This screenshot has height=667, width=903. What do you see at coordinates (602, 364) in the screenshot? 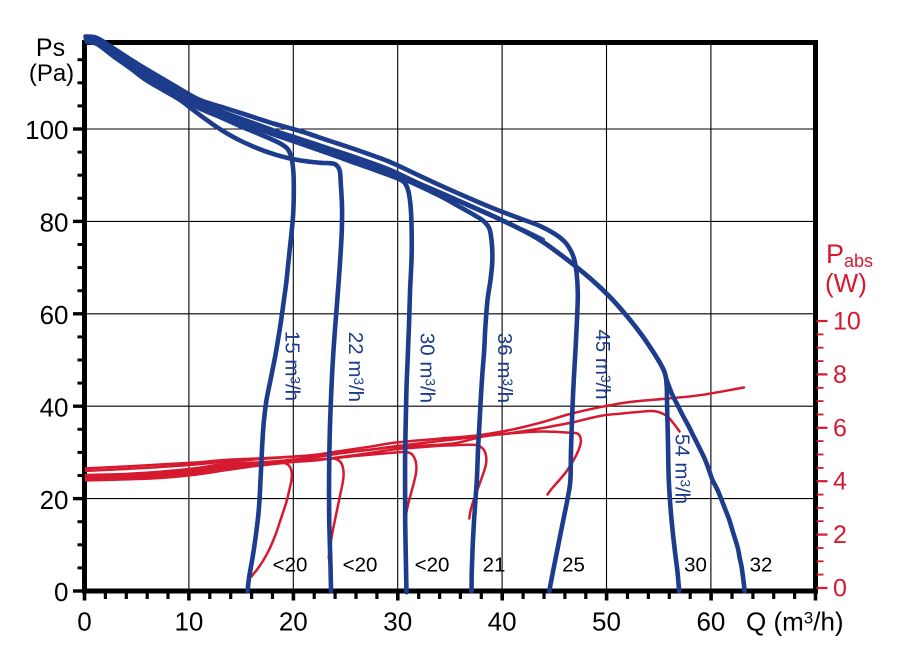
I see `svg-text: 45 m3/h` at bounding box center [602, 364].